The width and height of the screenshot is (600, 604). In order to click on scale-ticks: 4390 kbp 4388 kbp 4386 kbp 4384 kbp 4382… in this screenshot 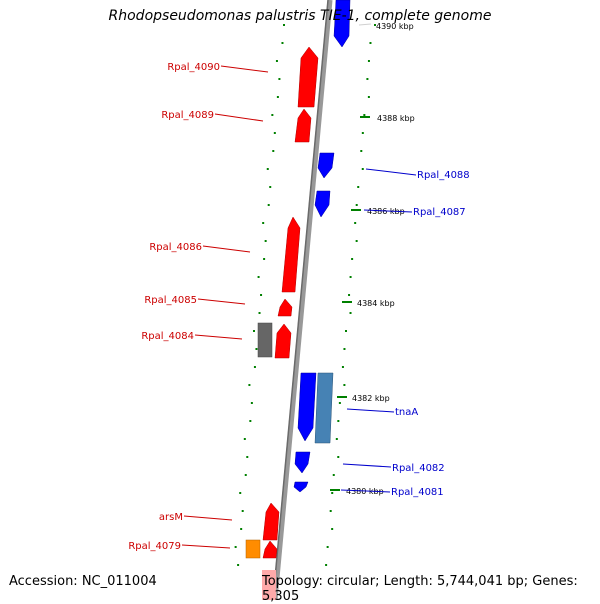, I will do `click(372, 259)`.